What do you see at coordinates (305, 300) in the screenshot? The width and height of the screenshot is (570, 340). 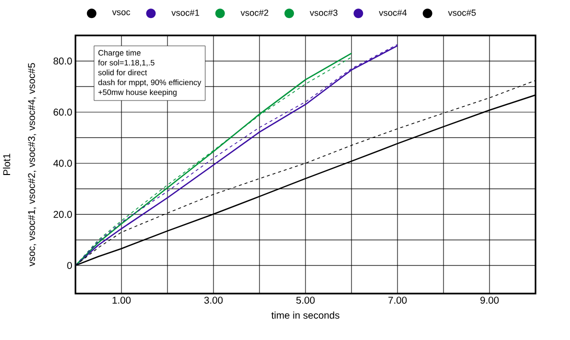 I see `x-tick-label: 5.00` at bounding box center [305, 300].